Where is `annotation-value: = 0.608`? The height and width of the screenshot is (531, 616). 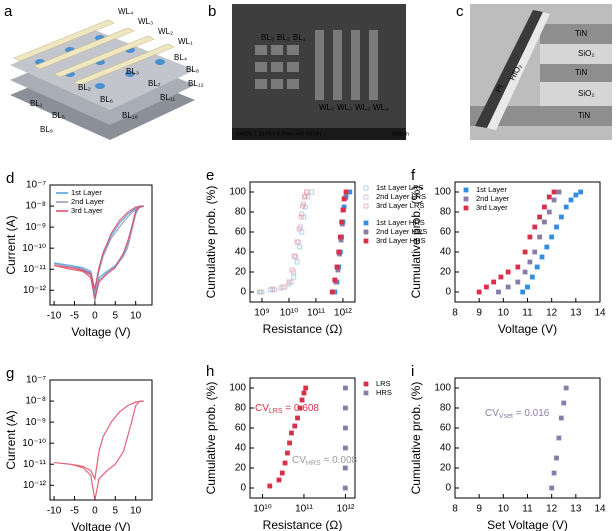
annotation-value: = 0.608 is located at coordinates (301, 408).